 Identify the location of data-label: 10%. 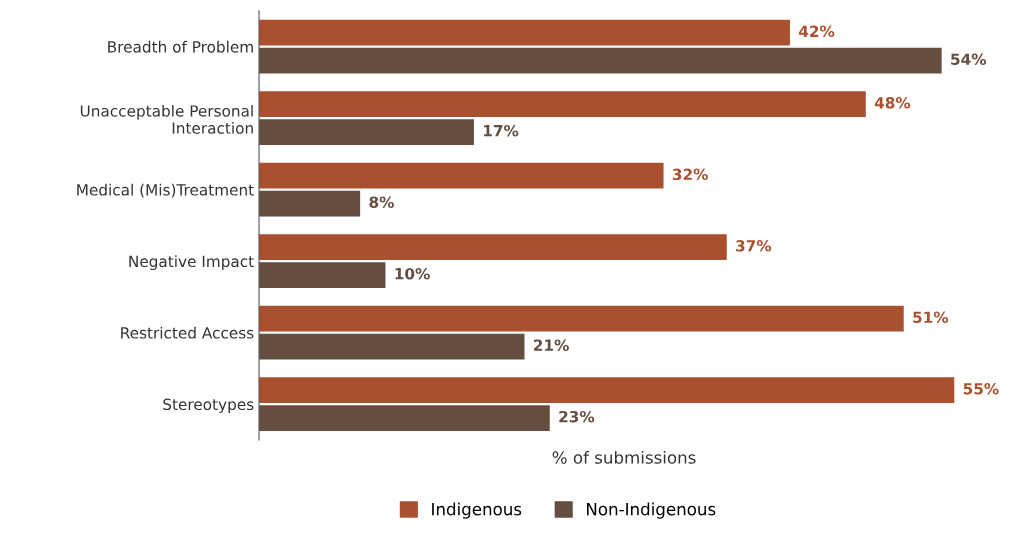
(412, 273).